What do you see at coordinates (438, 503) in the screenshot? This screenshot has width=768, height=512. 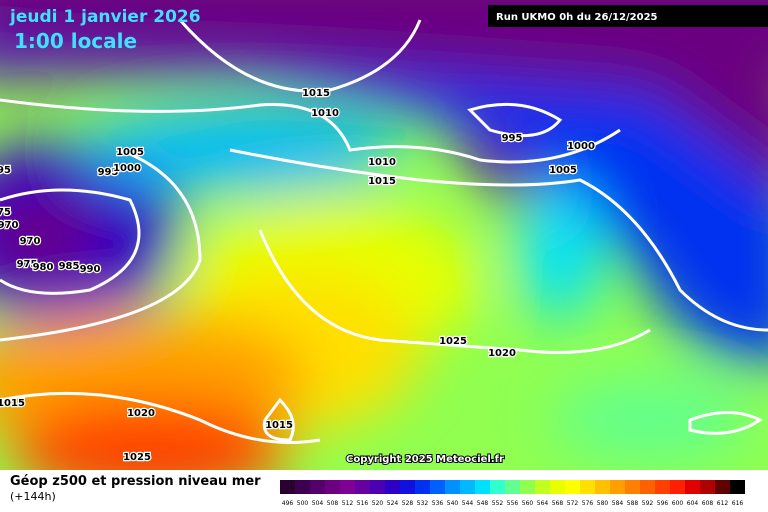 I see `scale-label: 536` at bounding box center [438, 503].